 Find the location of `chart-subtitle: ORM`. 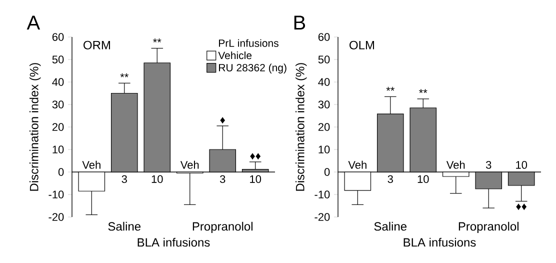

chart-subtitle: ORM is located at coordinates (97, 45).